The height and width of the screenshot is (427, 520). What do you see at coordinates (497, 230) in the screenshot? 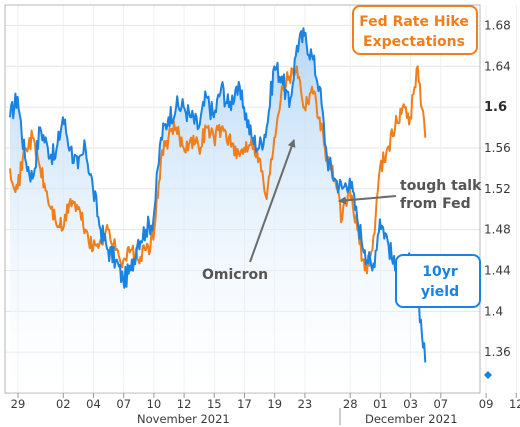
I see `y-tick-label: 1.48` at bounding box center [497, 230].